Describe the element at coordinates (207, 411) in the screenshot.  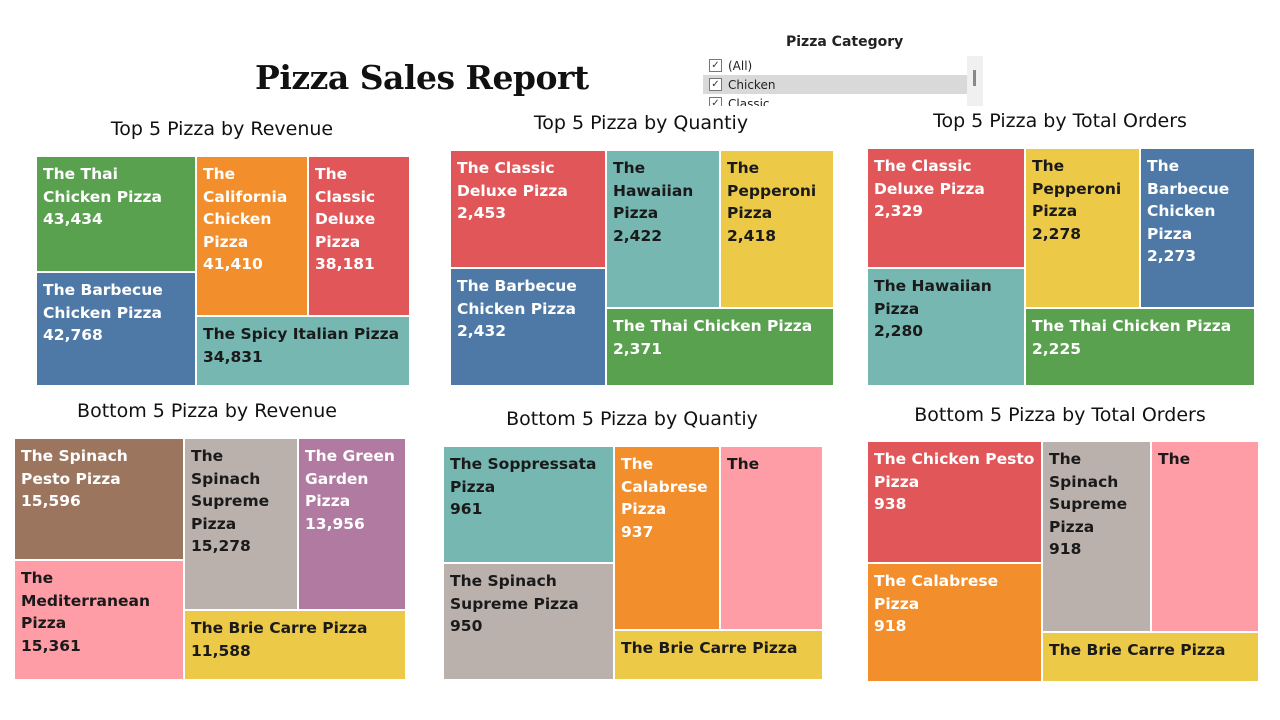
I see `chart-title: Bottom 5 Pizza by Revenue` at that location.